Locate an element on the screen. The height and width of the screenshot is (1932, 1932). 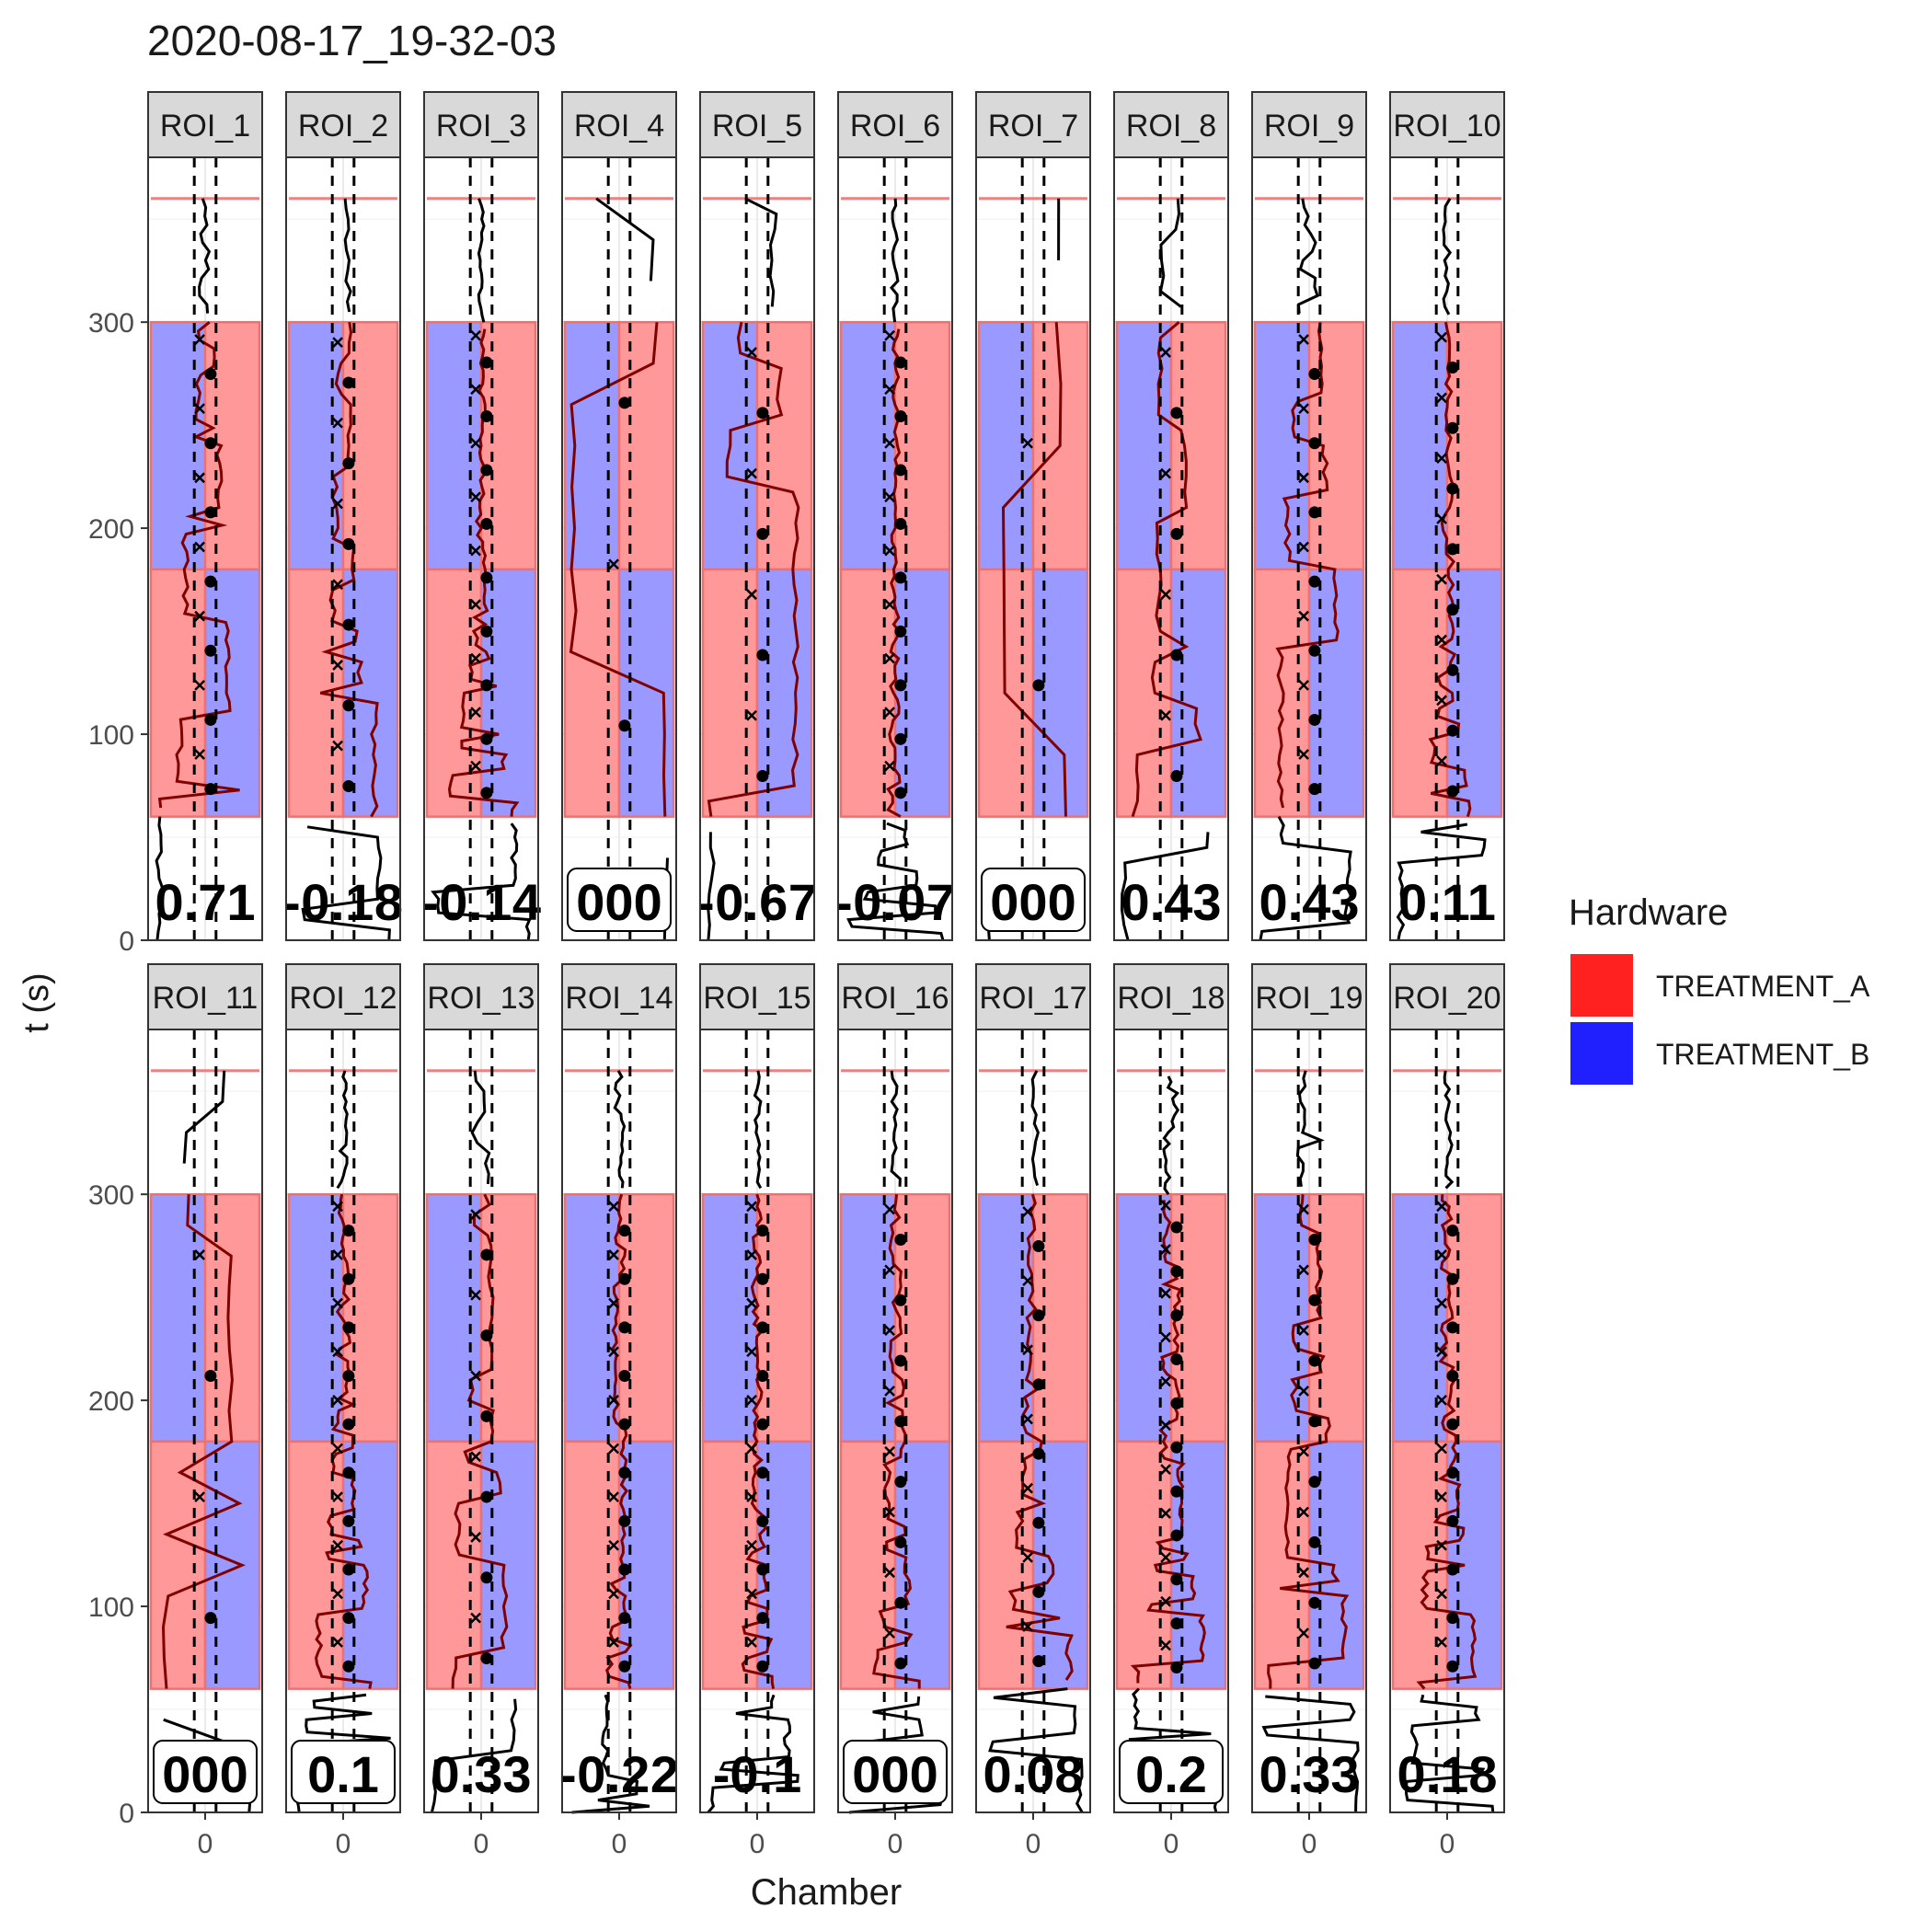
score-text: -0.1 is located at coordinates (757, 1774).